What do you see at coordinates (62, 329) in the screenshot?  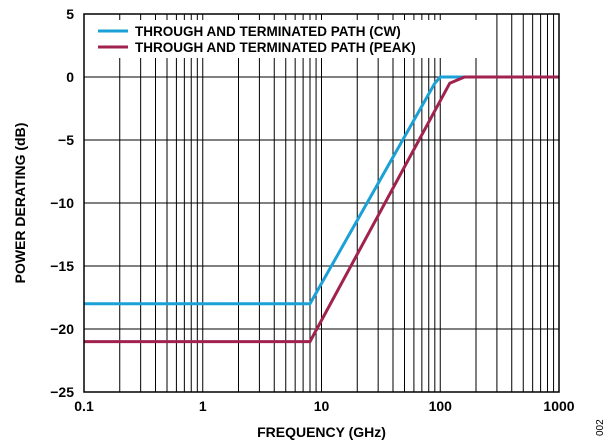 I see `y-tick-label: −20` at bounding box center [62, 329].